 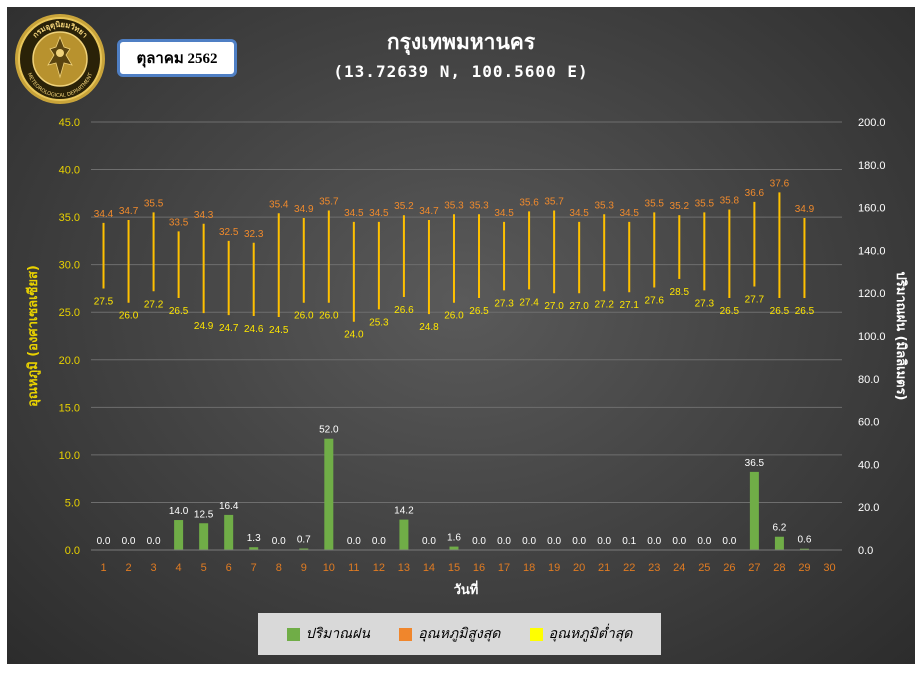 What do you see at coordinates (868, 380) in the screenshot?
I see `right-tick-label: 80.0` at bounding box center [868, 380].